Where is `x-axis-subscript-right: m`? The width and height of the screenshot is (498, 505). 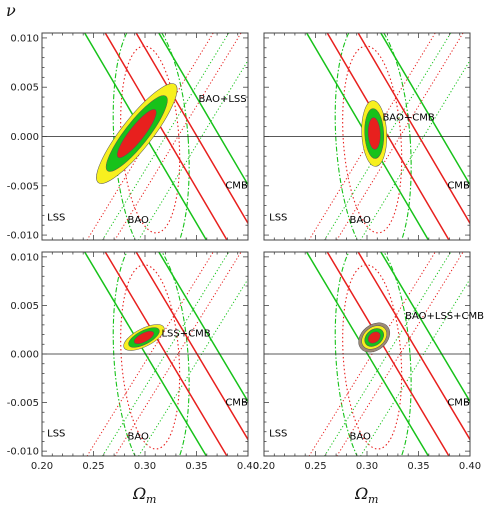
x-axis-subscript-right: m is located at coordinates (373, 499).